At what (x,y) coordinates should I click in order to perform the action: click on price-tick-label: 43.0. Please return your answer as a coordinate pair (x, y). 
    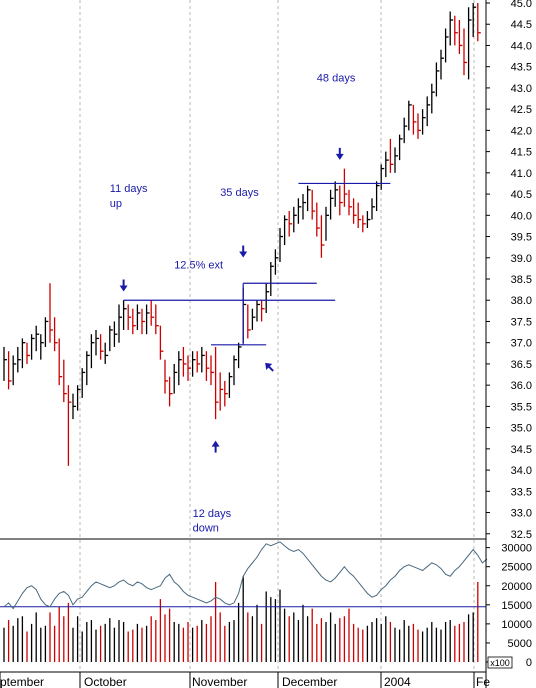
    Looking at the image, I should click on (521, 89).